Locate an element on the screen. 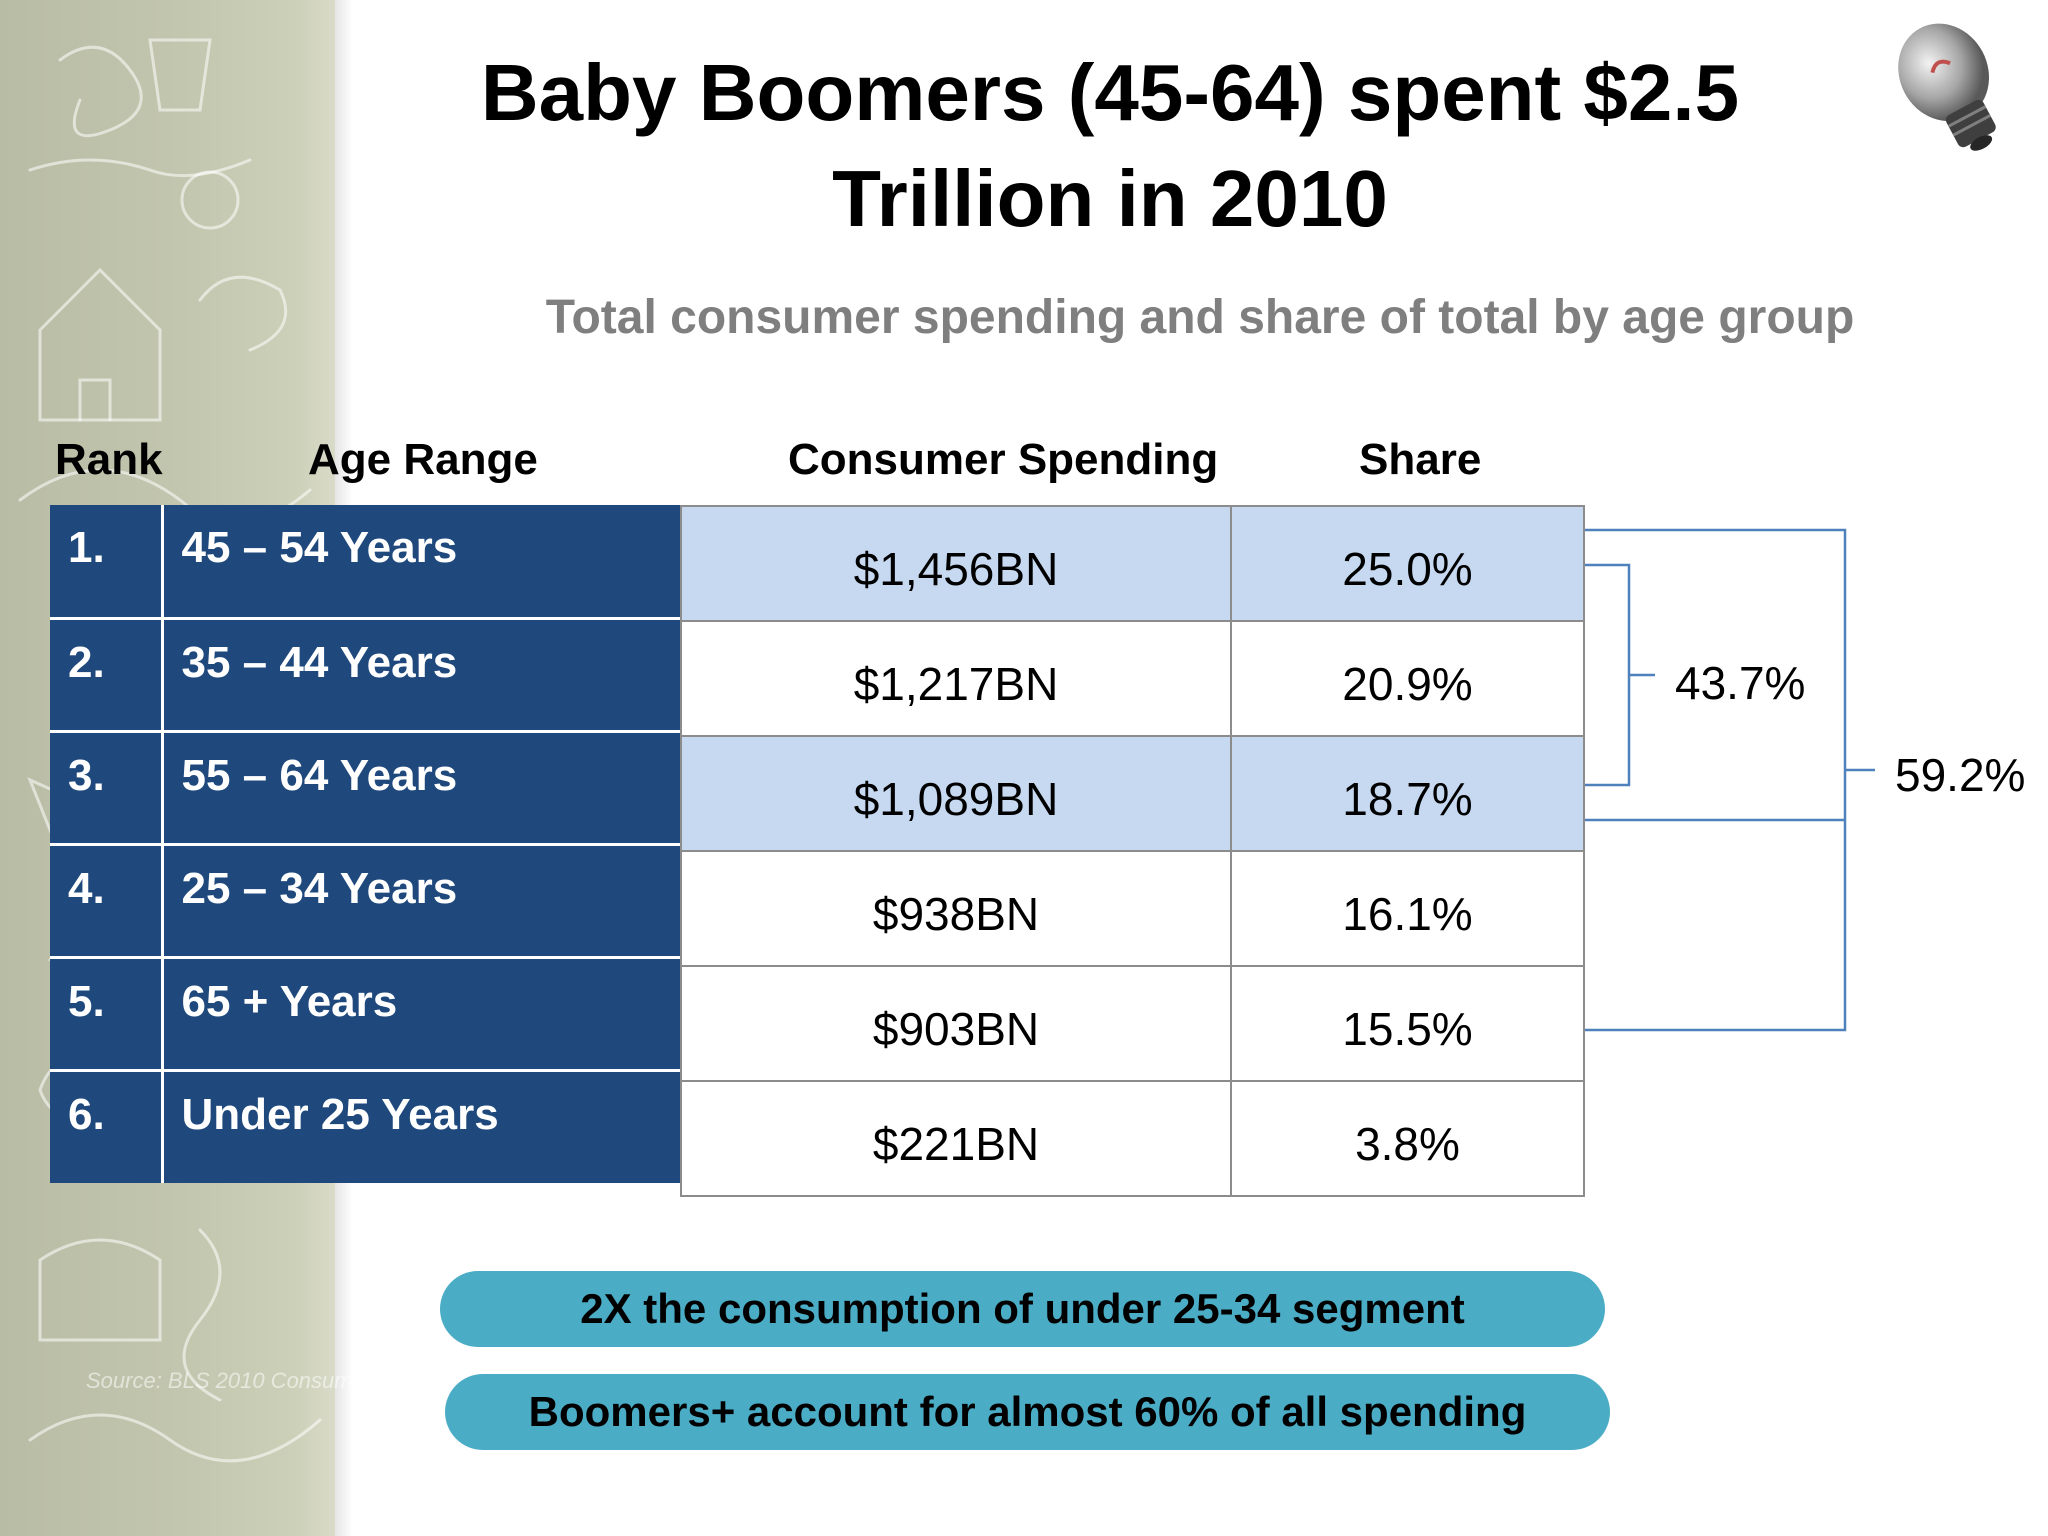 The image size is (2048, 1536). table-row: 2. 35 – 44 Years is located at coordinates (365, 675).